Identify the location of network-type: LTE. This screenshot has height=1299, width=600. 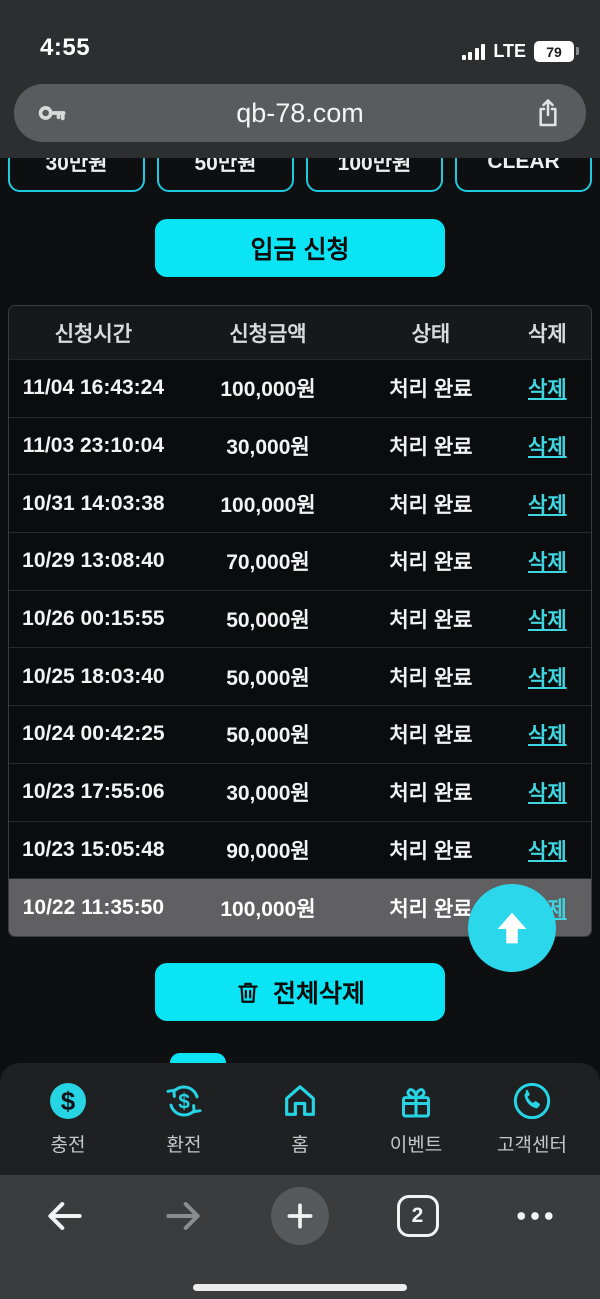
(509, 51).